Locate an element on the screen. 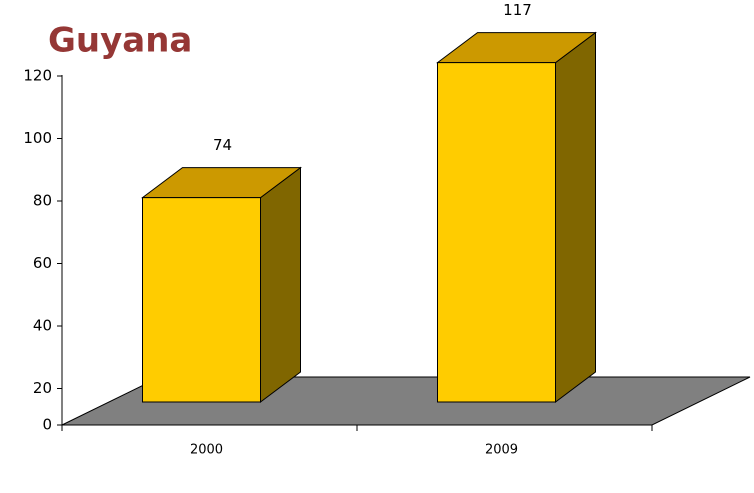  y-tick-label: 100 is located at coordinates (37, 138).